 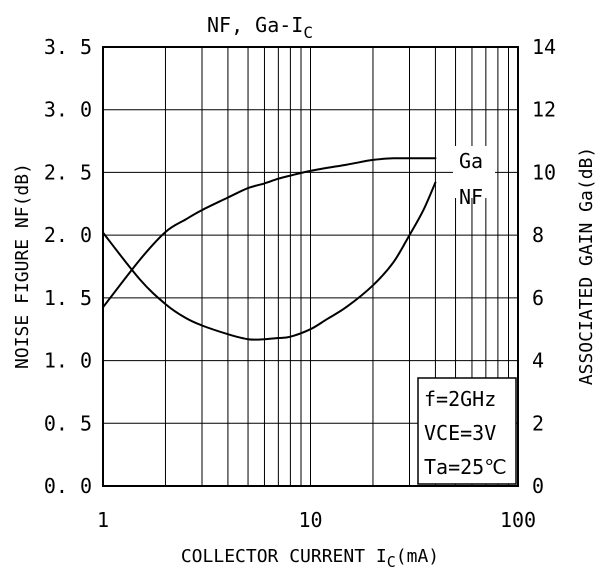 I want to click on condition-vce: VCE=3V, so click(x=460, y=433).